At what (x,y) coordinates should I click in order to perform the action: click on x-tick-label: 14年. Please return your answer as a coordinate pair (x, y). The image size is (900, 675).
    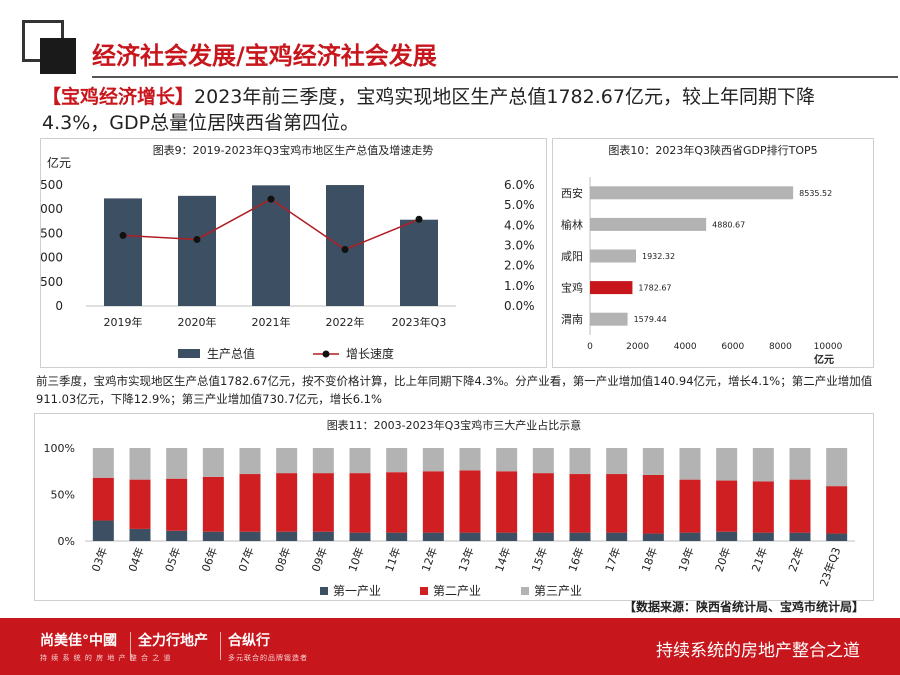
    Looking at the image, I should click on (503, 559).